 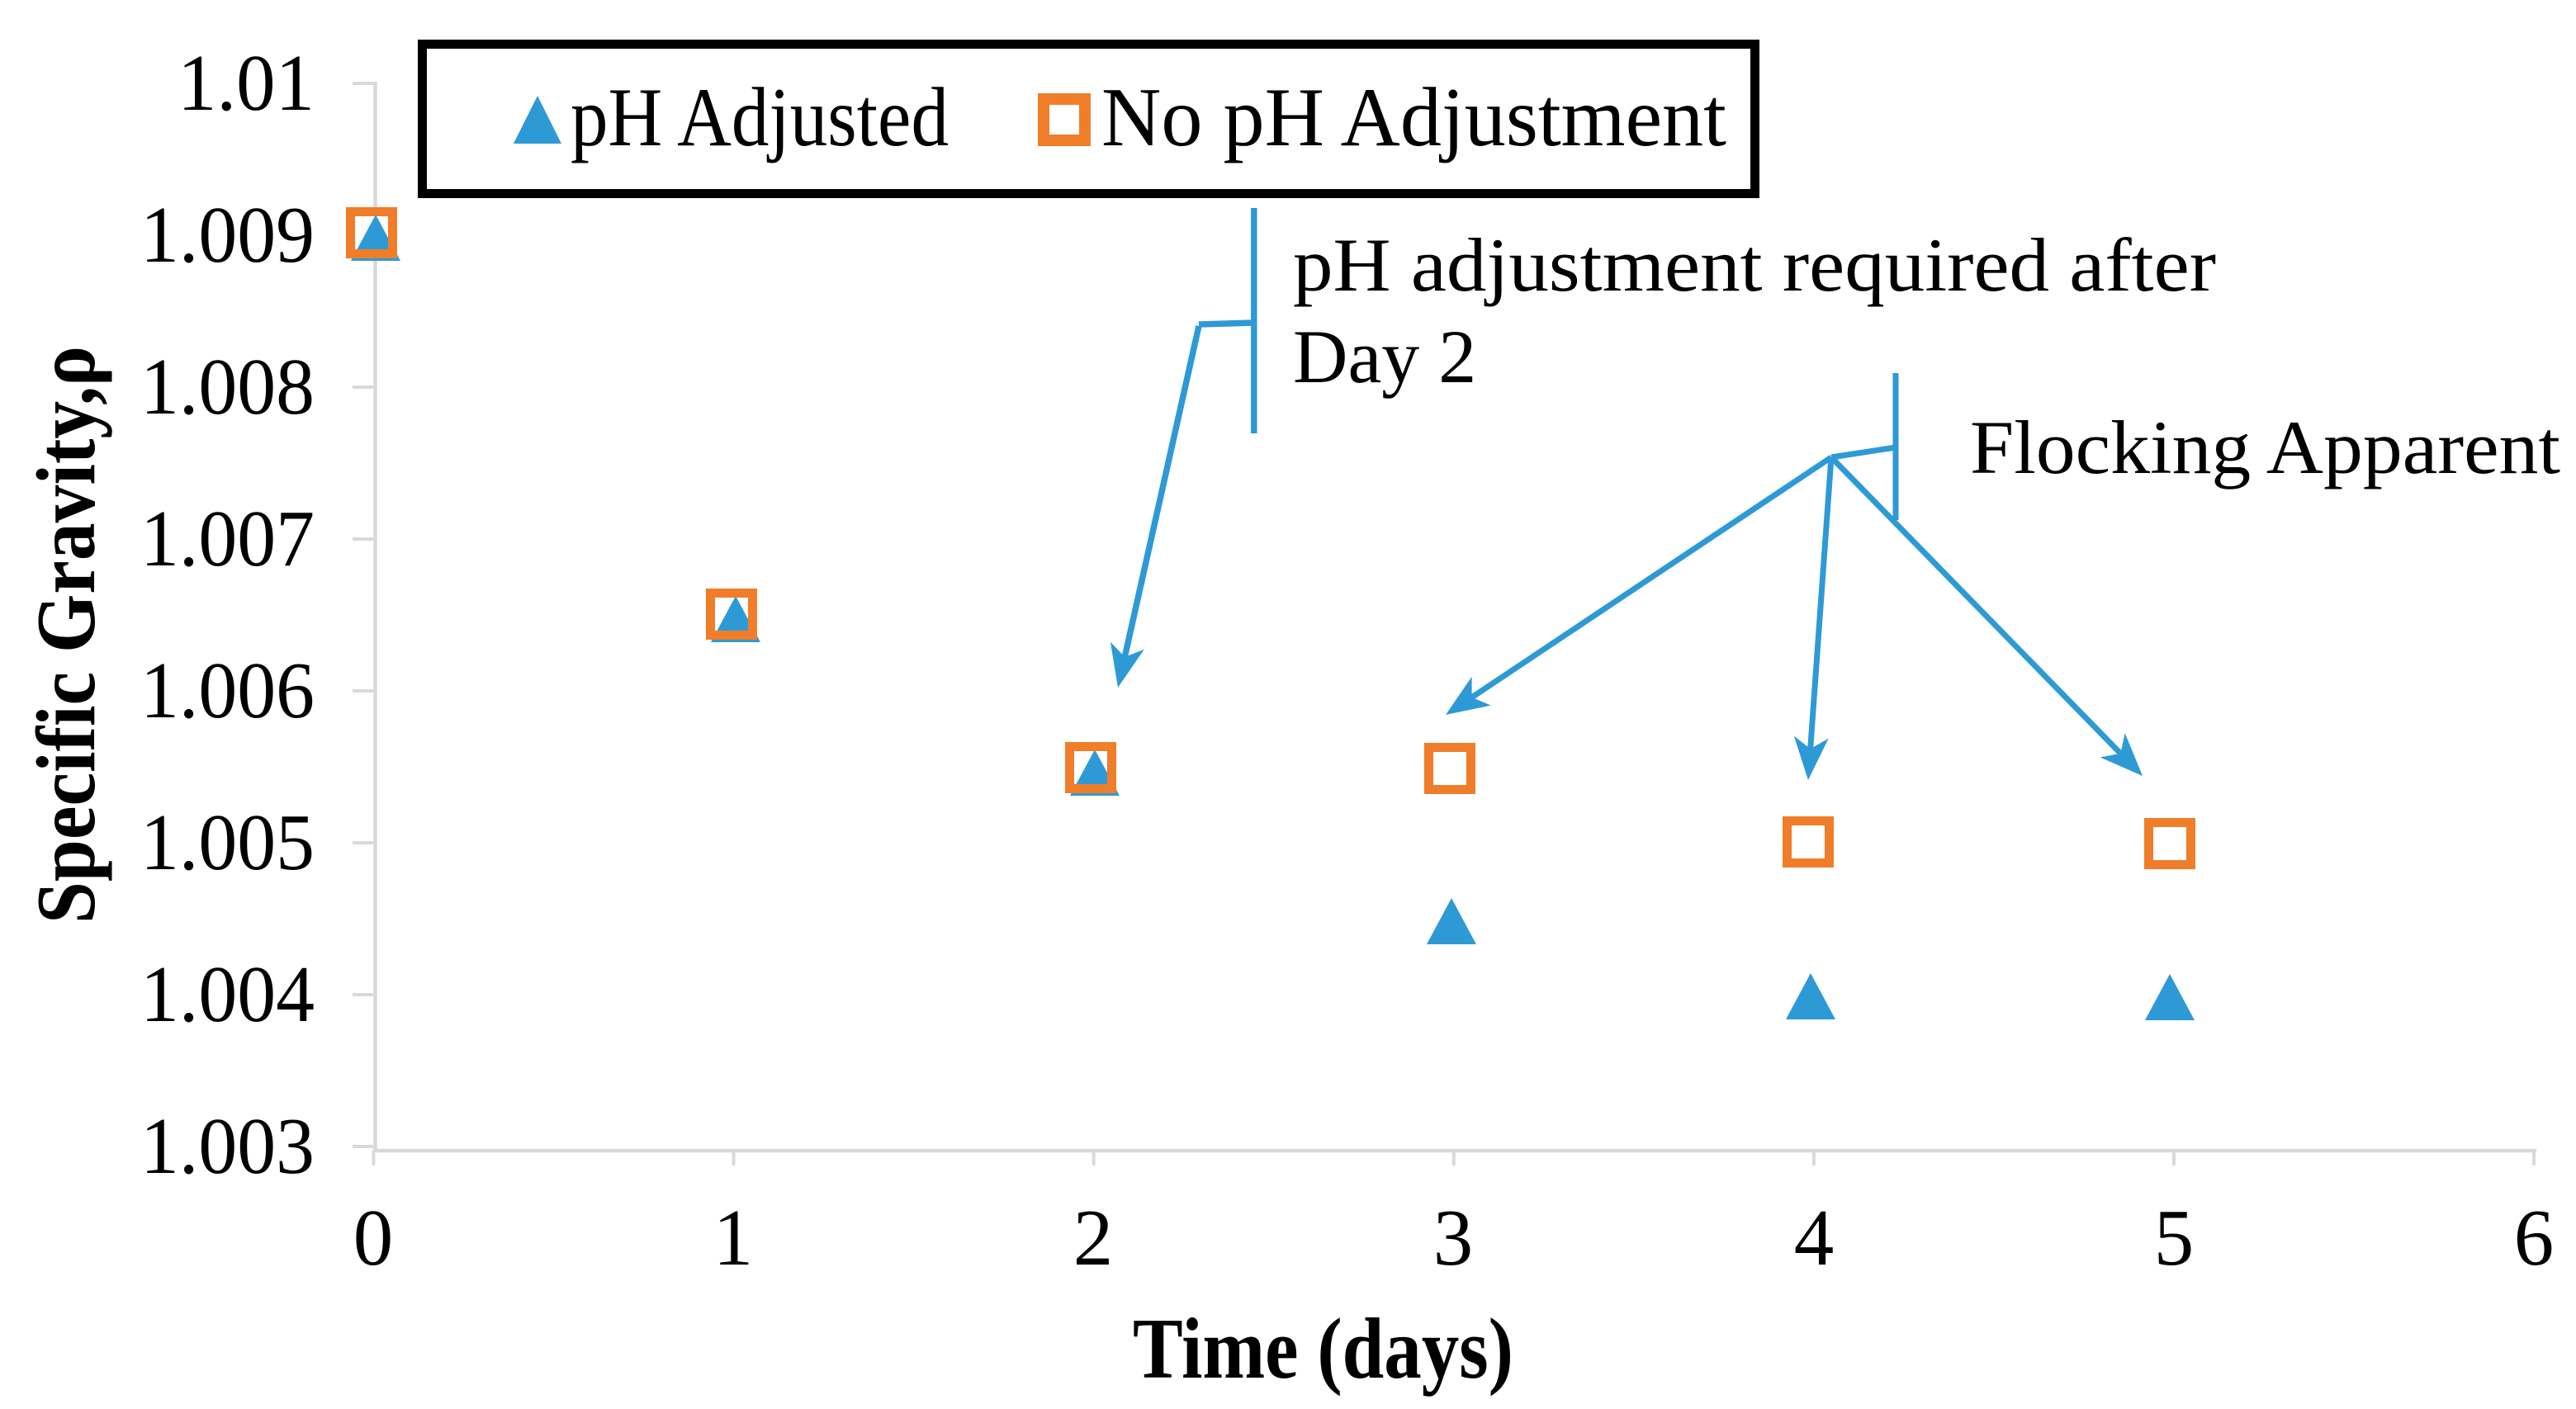 What do you see at coordinates (1814, 1238) in the screenshot?
I see `svg-text: 4` at bounding box center [1814, 1238].